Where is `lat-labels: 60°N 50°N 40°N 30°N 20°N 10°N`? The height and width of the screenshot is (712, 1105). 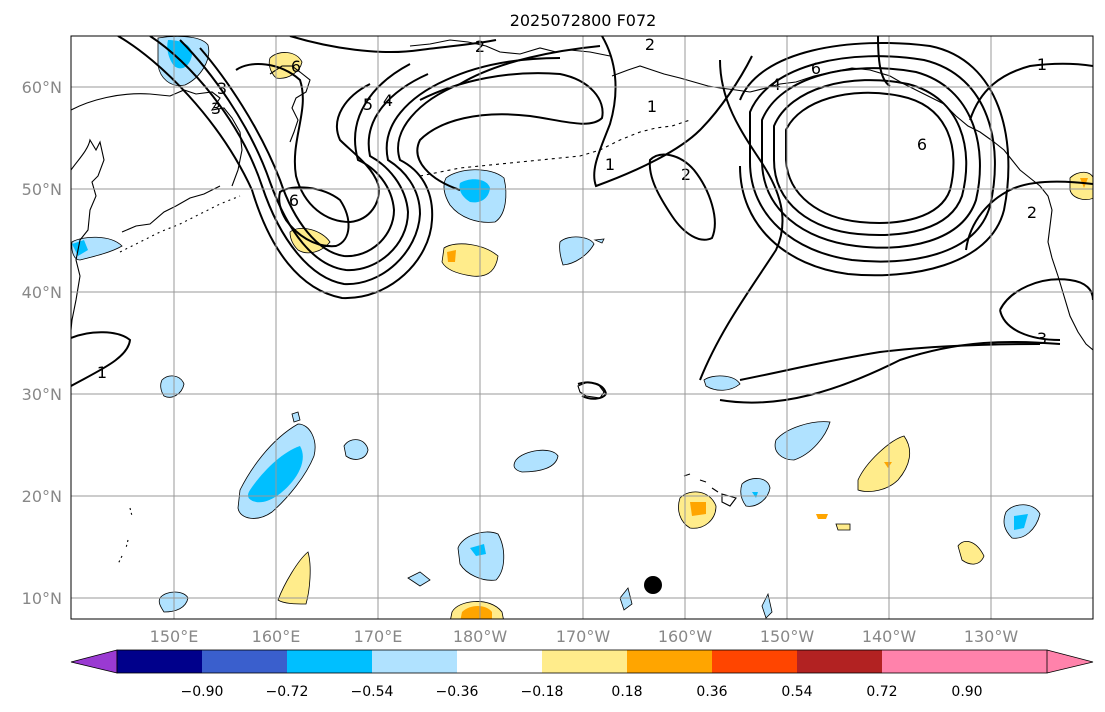 lat-labels: 60°N 50°N 40°N 30°N 20°N 10°N is located at coordinates (42, 343).